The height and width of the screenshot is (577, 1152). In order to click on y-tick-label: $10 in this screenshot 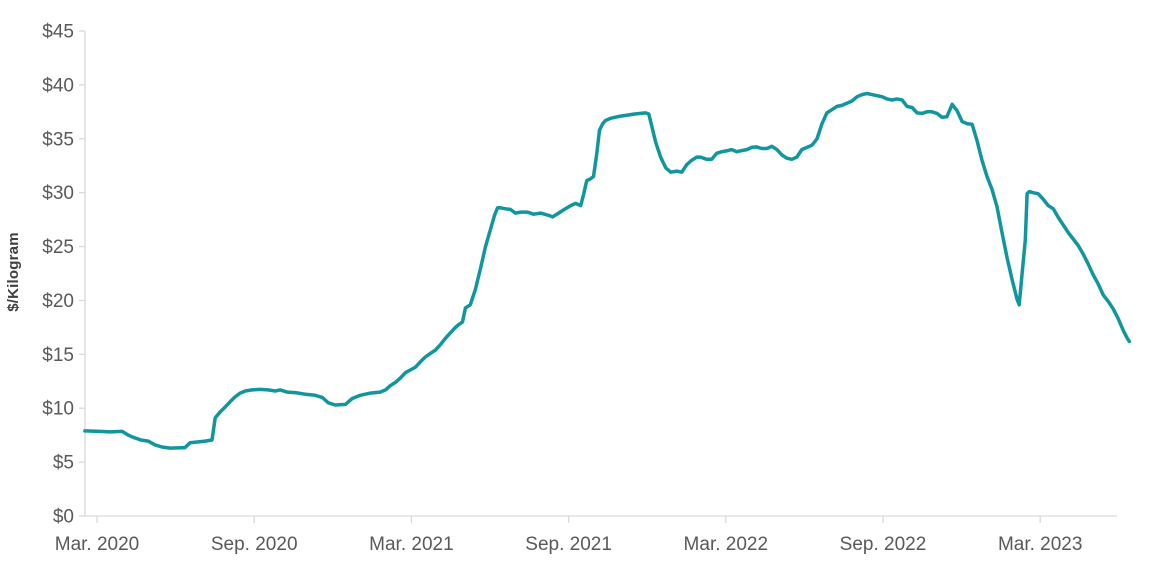, I will do `click(58, 409)`.